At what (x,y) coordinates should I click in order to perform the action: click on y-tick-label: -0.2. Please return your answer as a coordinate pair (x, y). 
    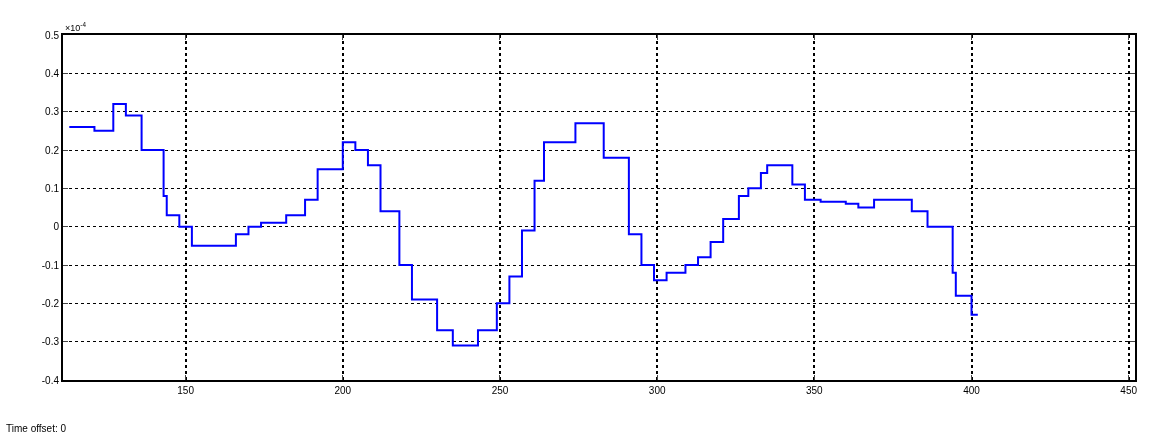
    Looking at the image, I should click on (50, 303).